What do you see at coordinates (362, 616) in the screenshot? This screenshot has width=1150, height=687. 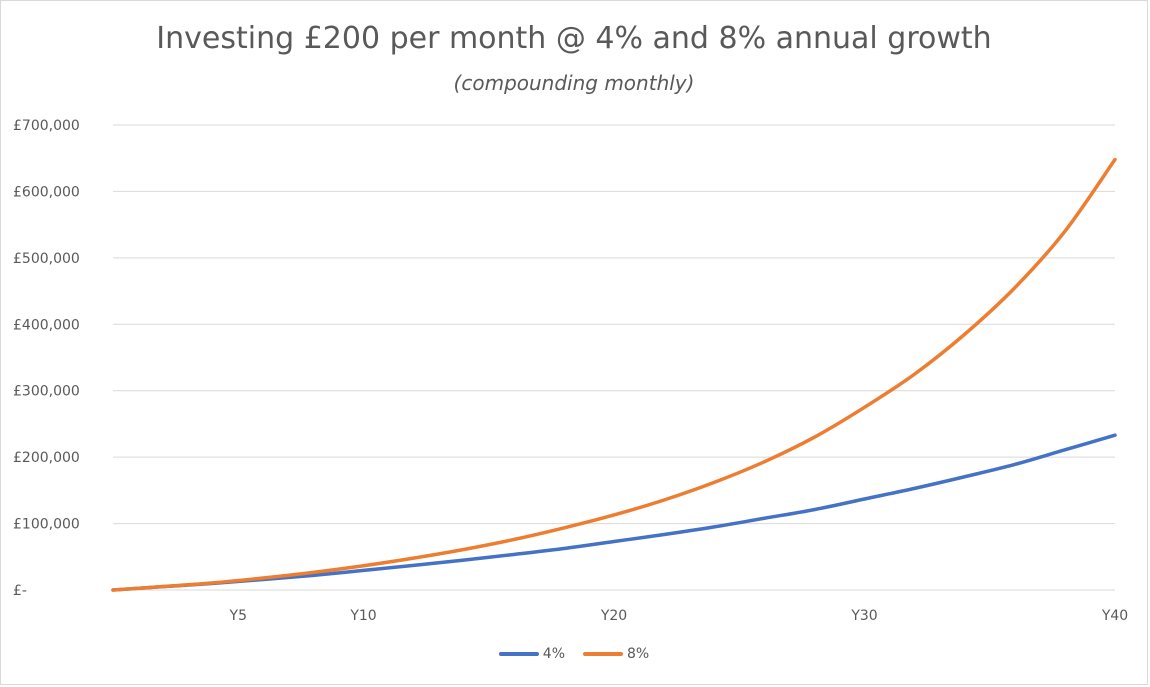 I see `x-tick-label: Y10` at bounding box center [362, 616].